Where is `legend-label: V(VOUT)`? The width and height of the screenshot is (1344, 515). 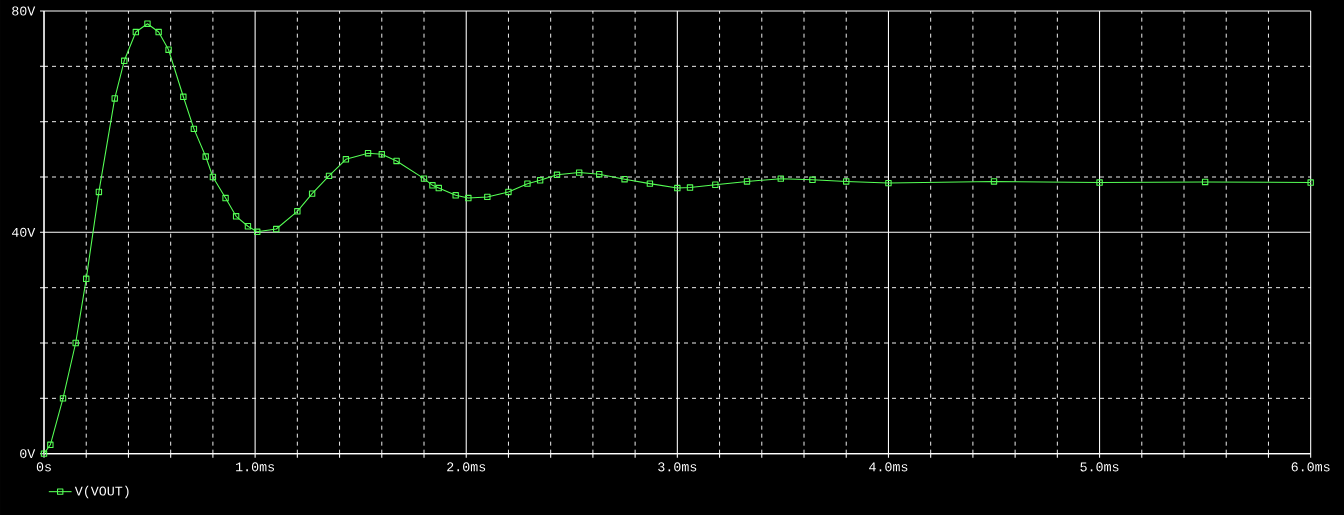 legend-label: V(VOUT) is located at coordinates (101, 492).